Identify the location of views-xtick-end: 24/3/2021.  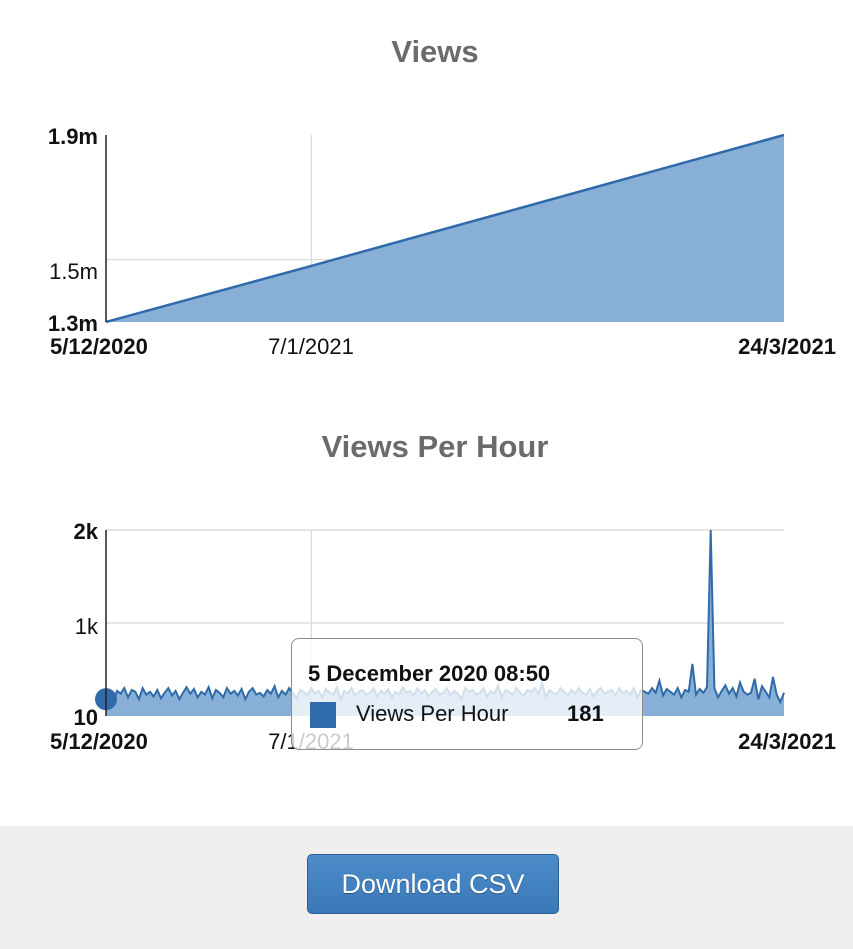
(787, 346).